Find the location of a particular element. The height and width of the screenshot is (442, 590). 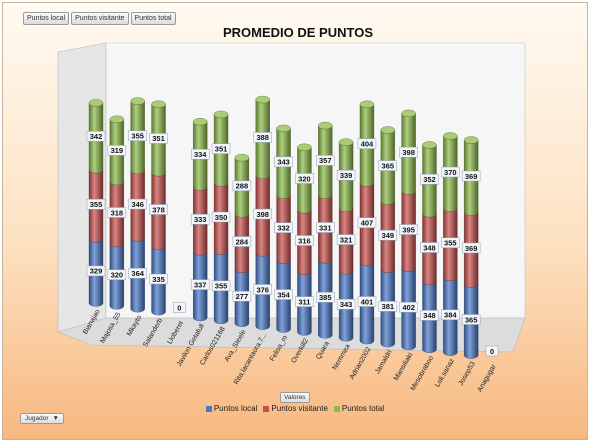

data-label: 354 is located at coordinates (283, 294).